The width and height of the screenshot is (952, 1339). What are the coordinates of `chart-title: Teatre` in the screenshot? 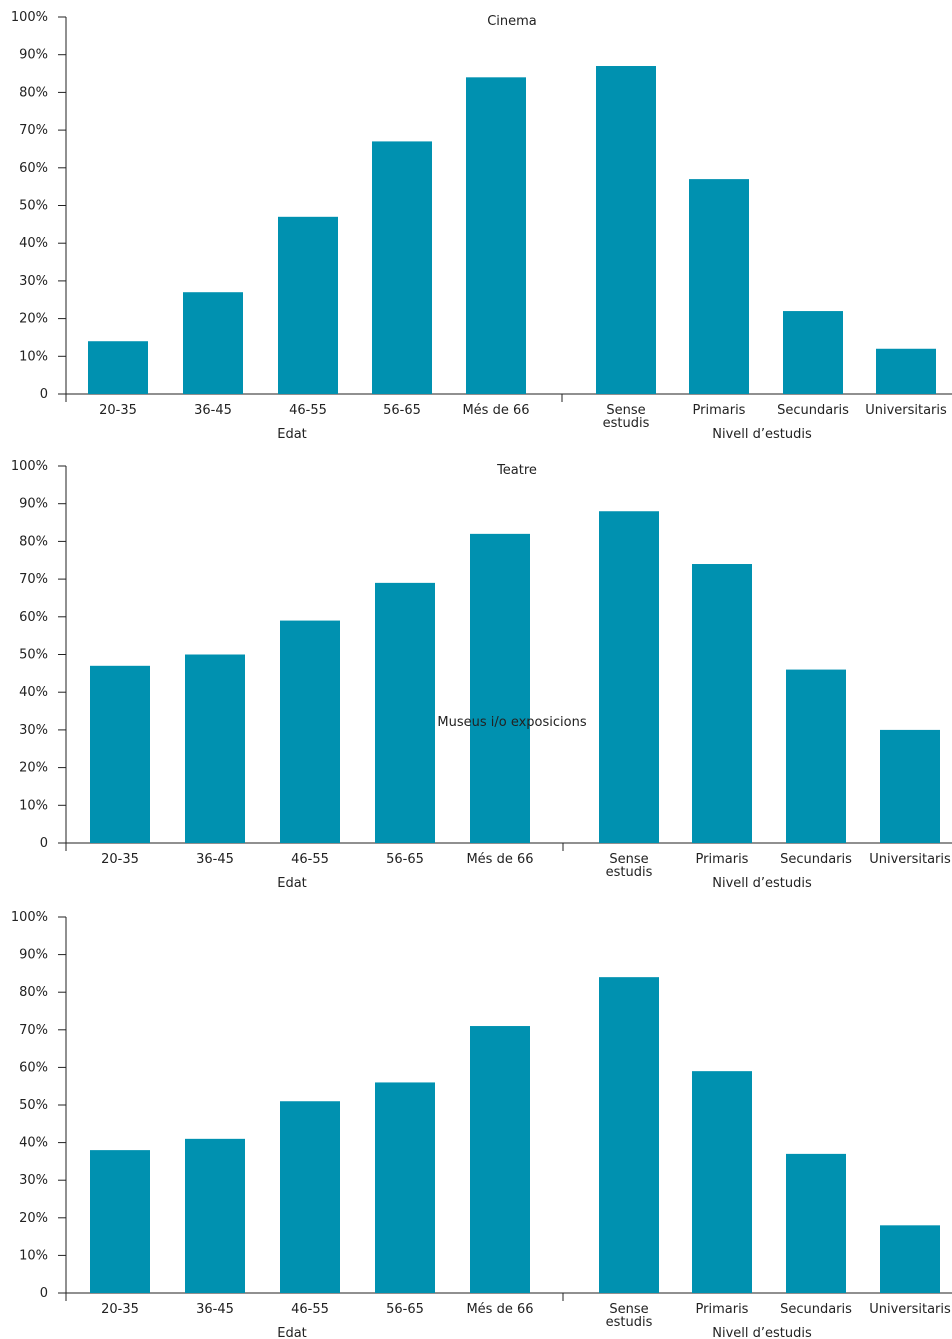 It's located at (516, 470).